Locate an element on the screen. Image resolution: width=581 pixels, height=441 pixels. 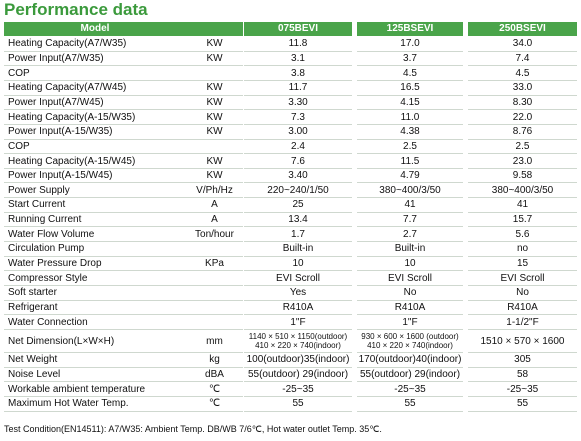
value-cell: 3.1 is located at coordinates (298, 59).